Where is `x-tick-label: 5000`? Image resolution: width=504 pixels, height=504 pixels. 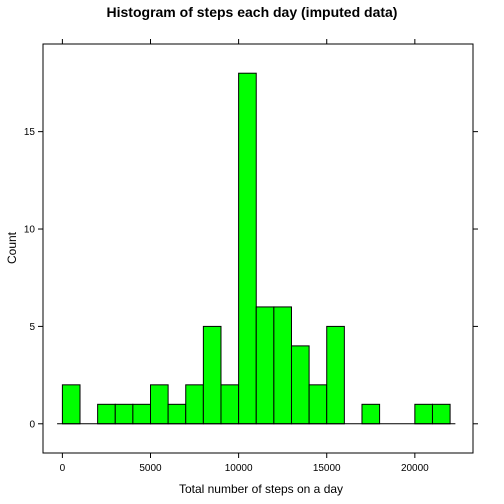 x-tick-label: 5000 is located at coordinates (150, 468).